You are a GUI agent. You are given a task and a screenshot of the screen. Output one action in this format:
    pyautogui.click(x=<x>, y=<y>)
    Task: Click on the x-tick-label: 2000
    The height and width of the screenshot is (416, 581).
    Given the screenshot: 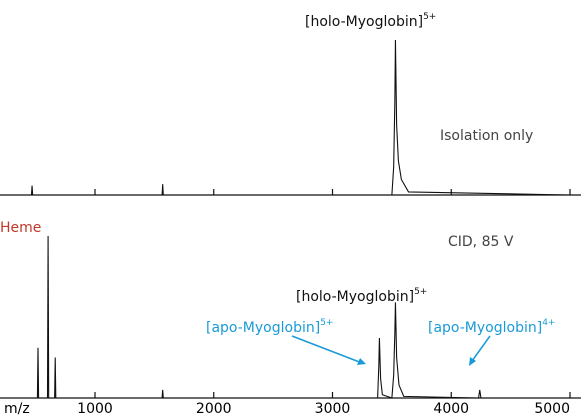 What is the action you would take?
    pyautogui.click(x=214, y=408)
    